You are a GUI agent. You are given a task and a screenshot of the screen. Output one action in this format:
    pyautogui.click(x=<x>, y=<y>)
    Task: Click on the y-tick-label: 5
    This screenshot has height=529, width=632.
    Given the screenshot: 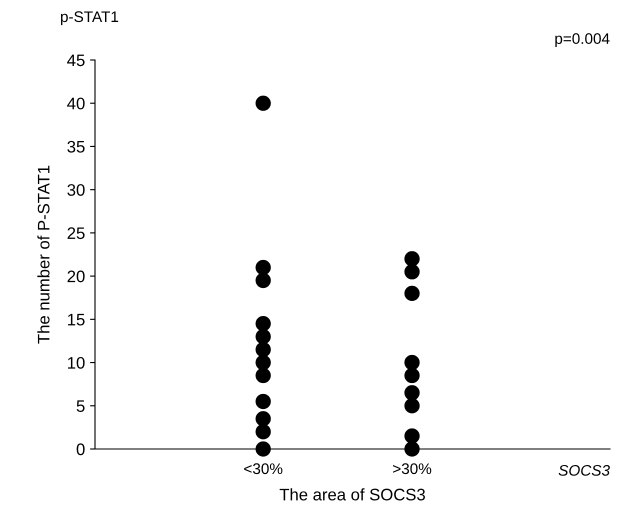 What is the action you would take?
    pyautogui.click(x=80, y=406)
    